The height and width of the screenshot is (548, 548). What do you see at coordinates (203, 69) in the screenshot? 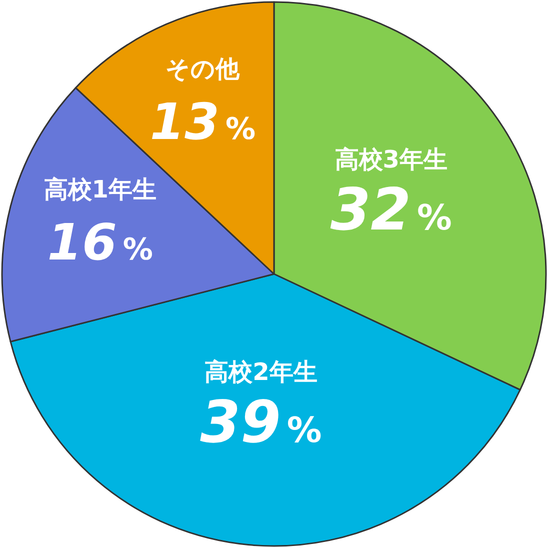
I see `slice-label: その他` at bounding box center [203, 69].